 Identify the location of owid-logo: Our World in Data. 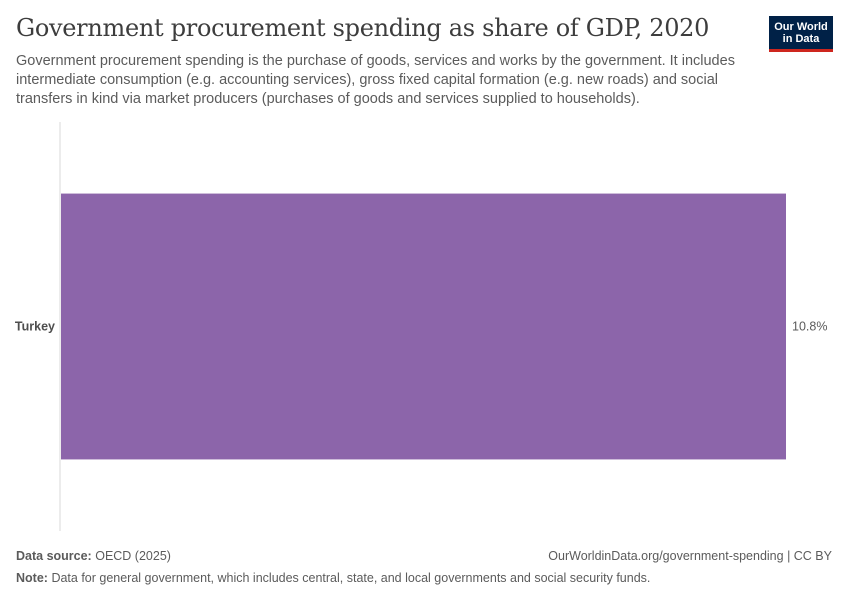
(801, 34).